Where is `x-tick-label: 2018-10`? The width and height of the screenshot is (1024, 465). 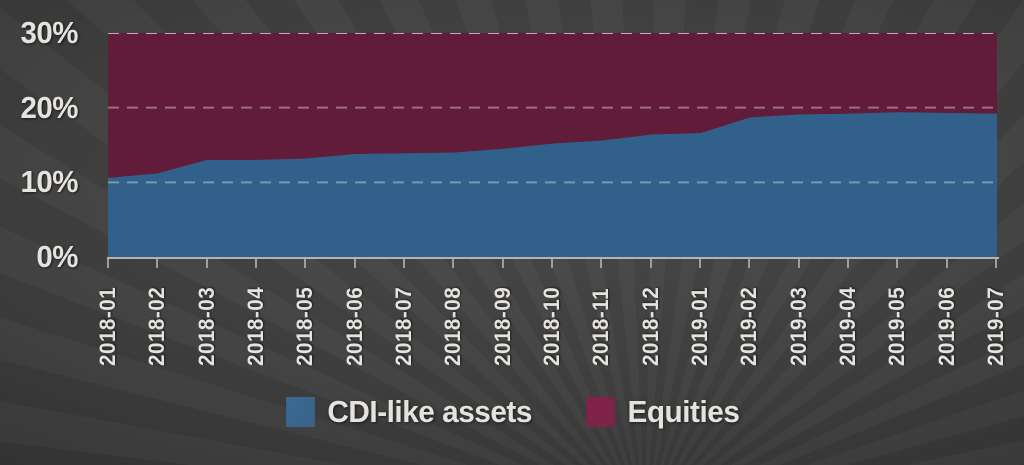
x-tick-label: 2018-10 is located at coordinates (551, 326).